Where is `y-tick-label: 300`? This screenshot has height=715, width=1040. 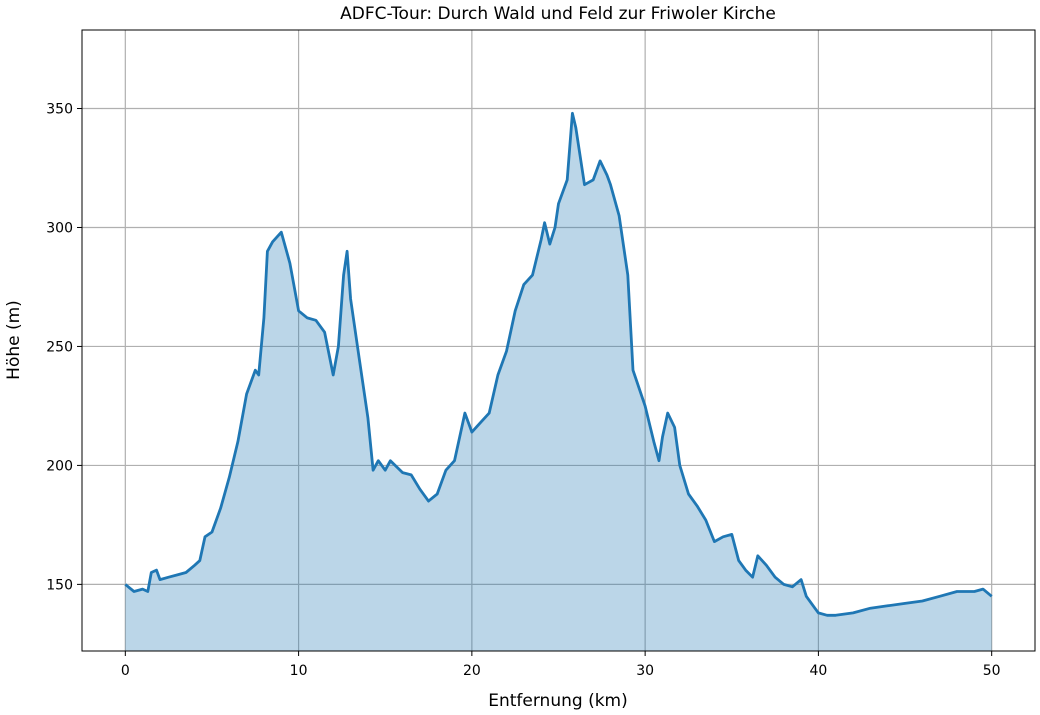
y-tick-label: 300 is located at coordinates (59, 228).